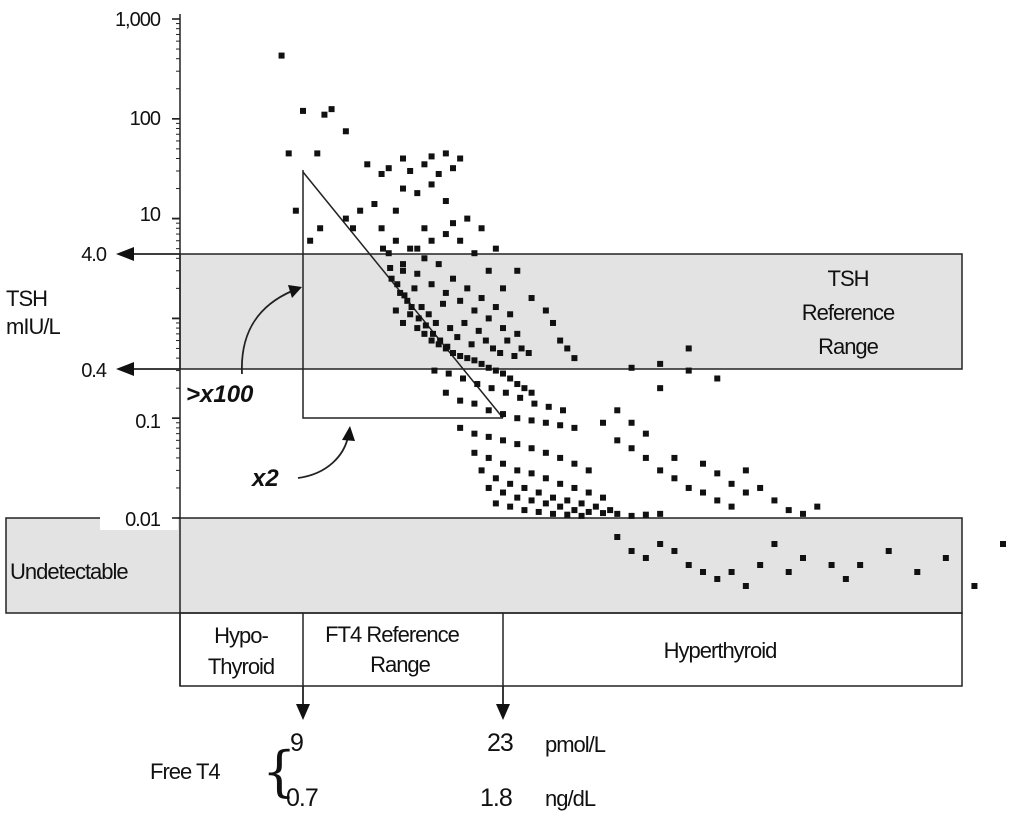 The height and width of the screenshot is (830, 1024). What do you see at coordinates (125, 369) in the screenshot?
I see `tsh-low-arrowhead` at bounding box center [125, 369].